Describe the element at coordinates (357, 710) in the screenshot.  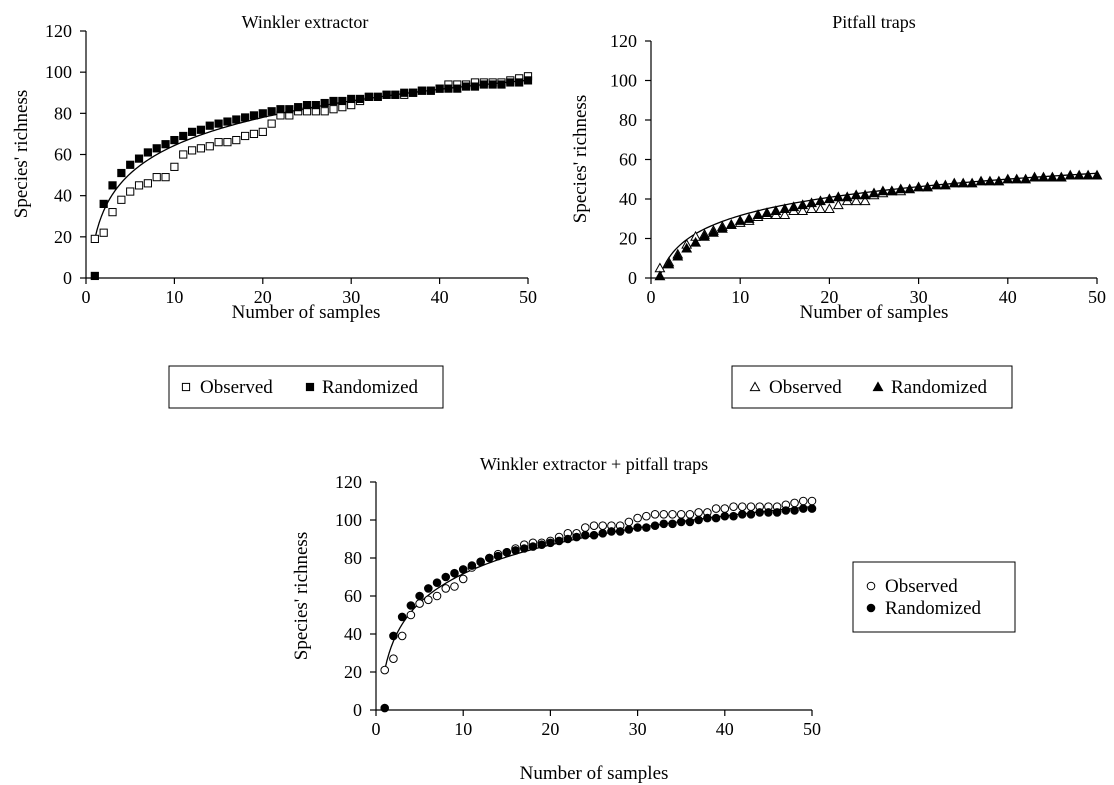
I see `y-tick-label: 0` at that location.